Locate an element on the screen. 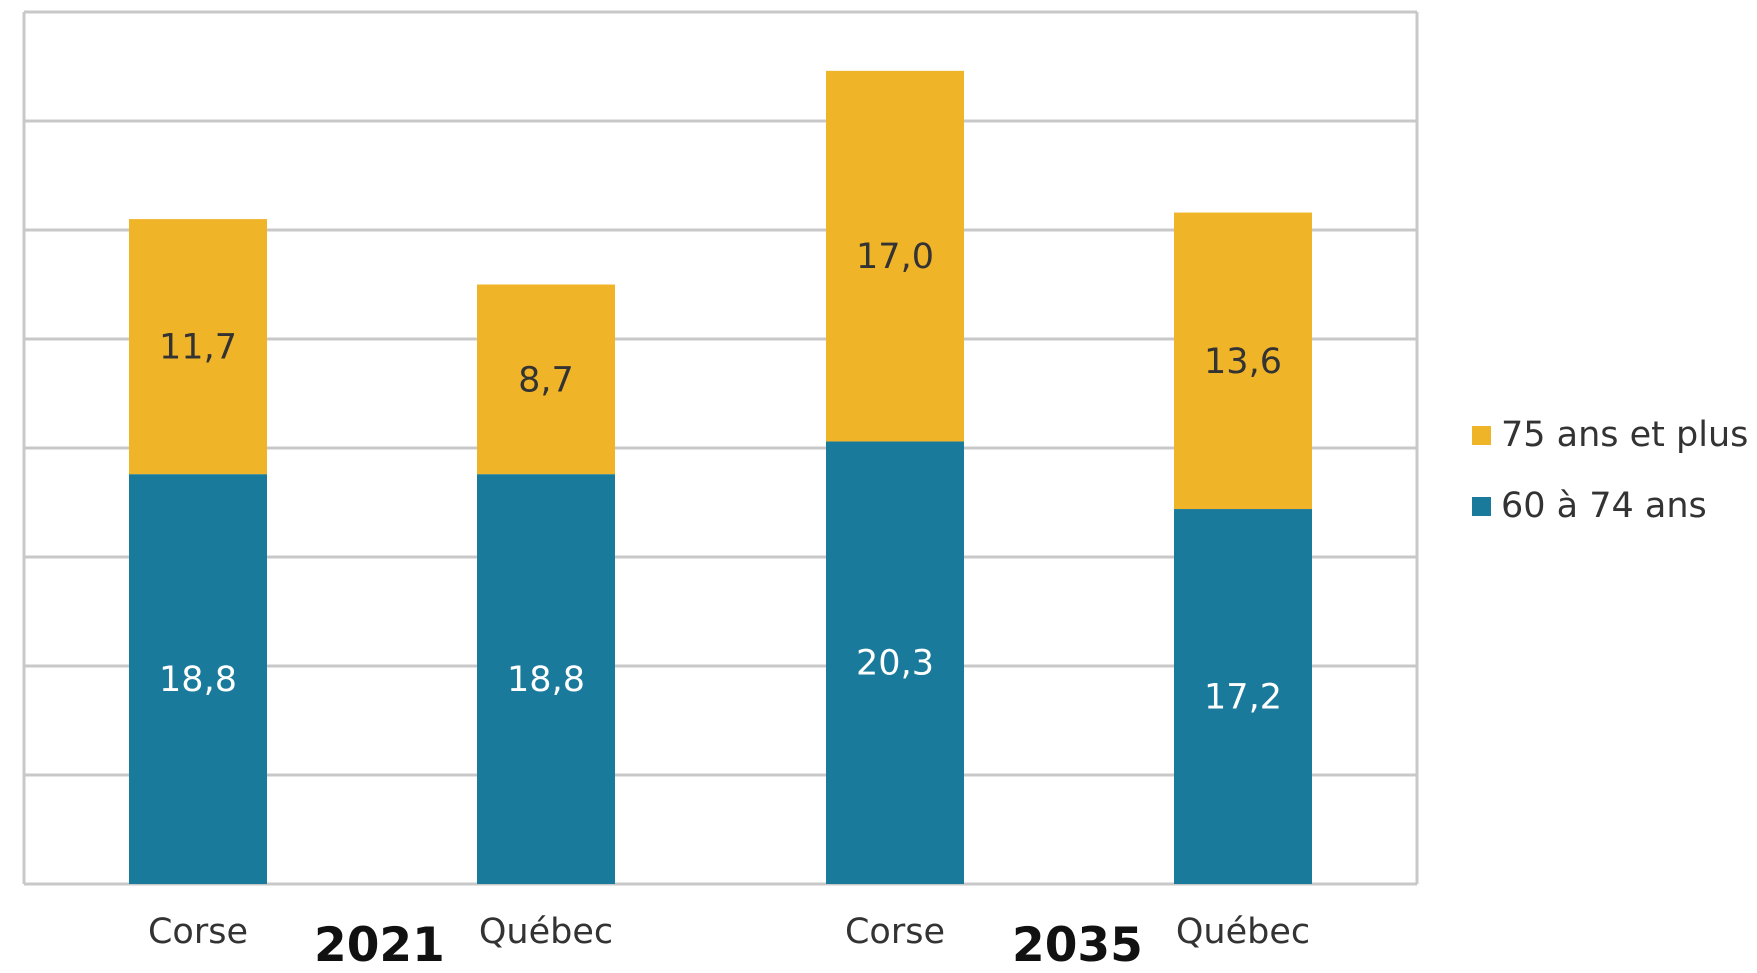 The width and height of the screenshot is (1757, 973). legend-item-75-plus: 75 ans et plus is located at coordinates (1610, 435).